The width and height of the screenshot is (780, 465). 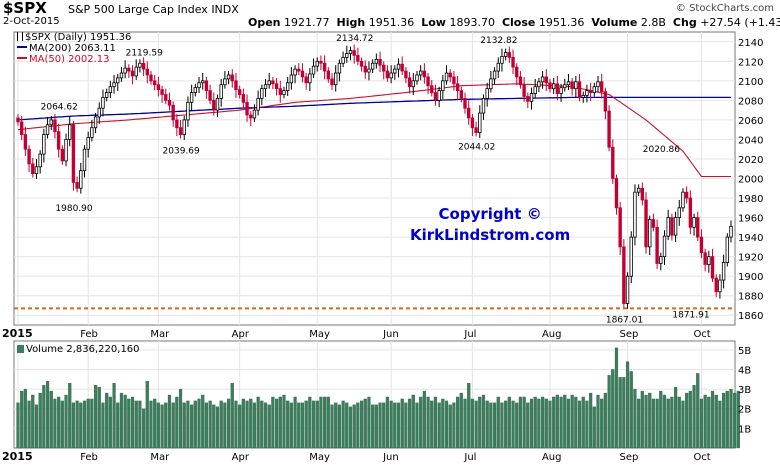 I want to click on volume-month-label: Oct, so click(x=701, y=457).